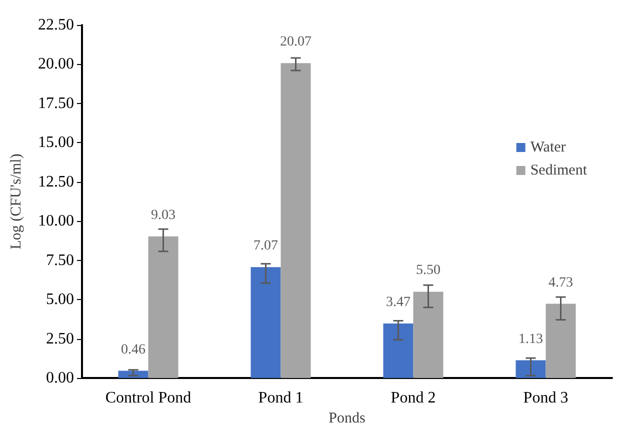 The height and width of the screenshot is (433, 622). I want to click on y-tick-label: 5.00, so click(60, 299).